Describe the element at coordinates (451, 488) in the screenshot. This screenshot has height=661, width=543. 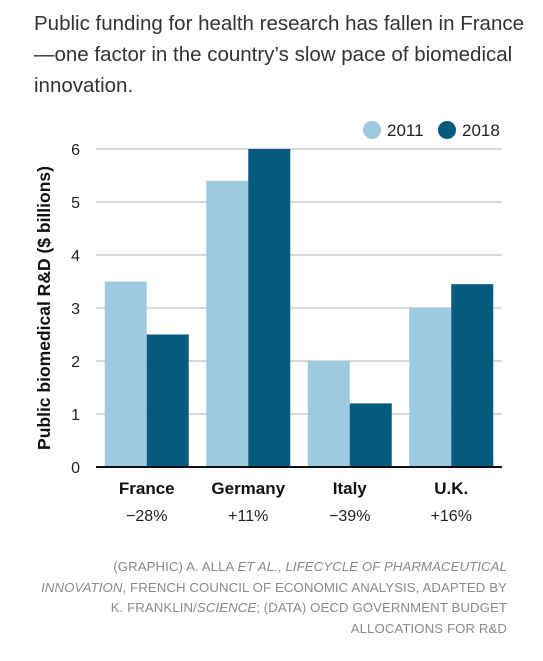
I see `category-label: U.K.` at that location.